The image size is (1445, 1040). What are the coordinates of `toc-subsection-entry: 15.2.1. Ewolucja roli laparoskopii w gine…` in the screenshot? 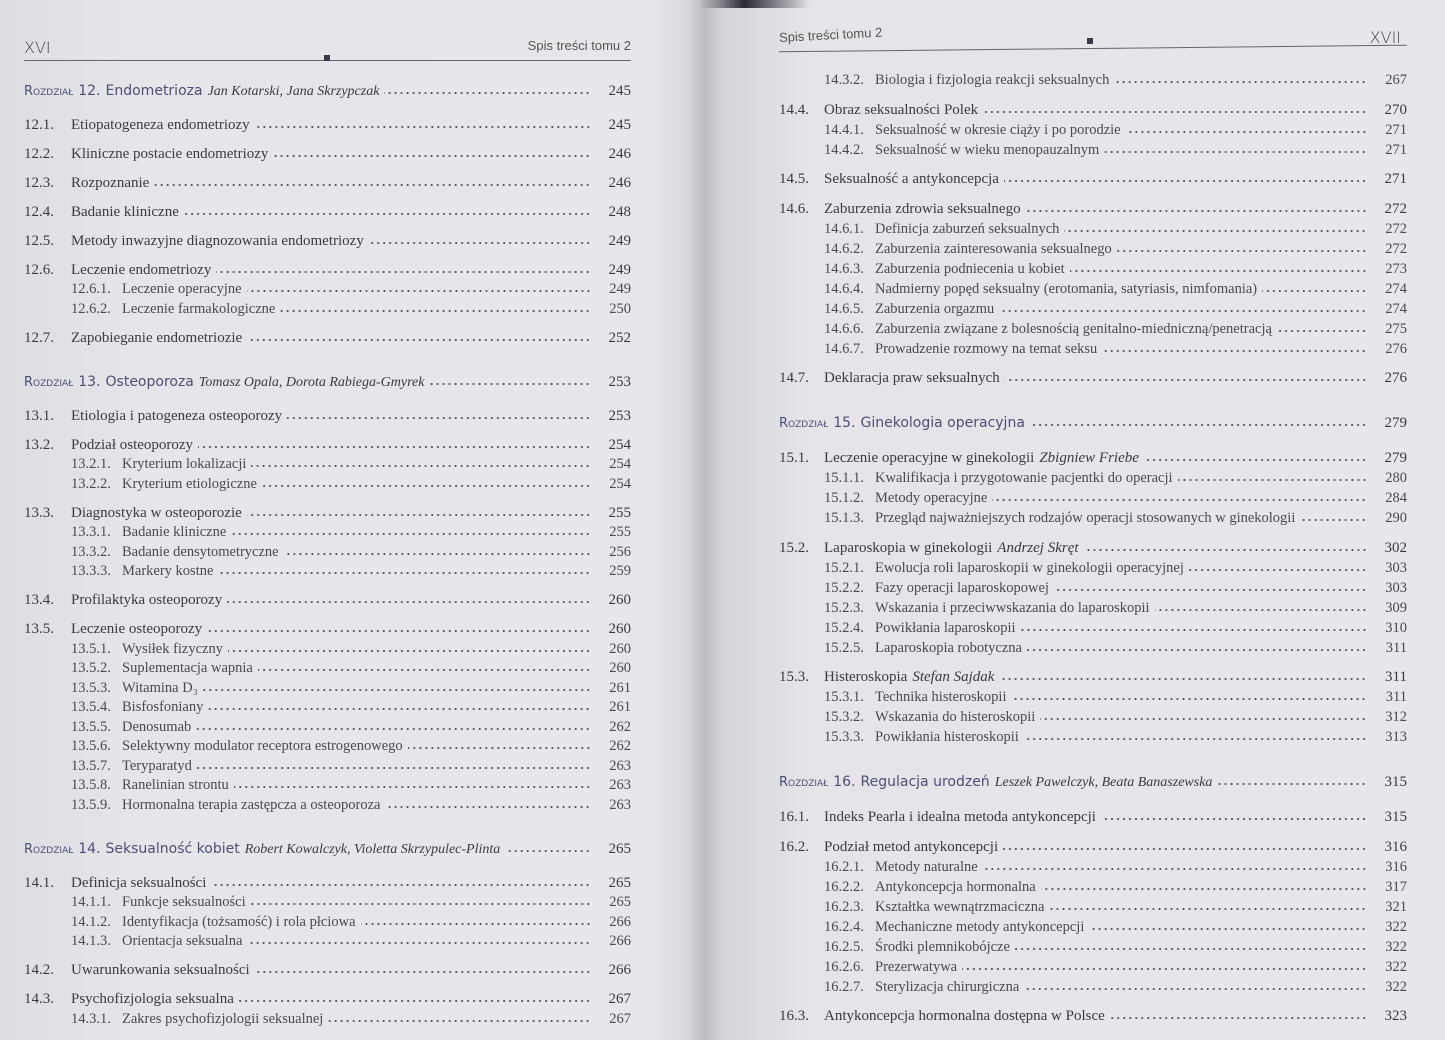 It's located at (1093, 568).